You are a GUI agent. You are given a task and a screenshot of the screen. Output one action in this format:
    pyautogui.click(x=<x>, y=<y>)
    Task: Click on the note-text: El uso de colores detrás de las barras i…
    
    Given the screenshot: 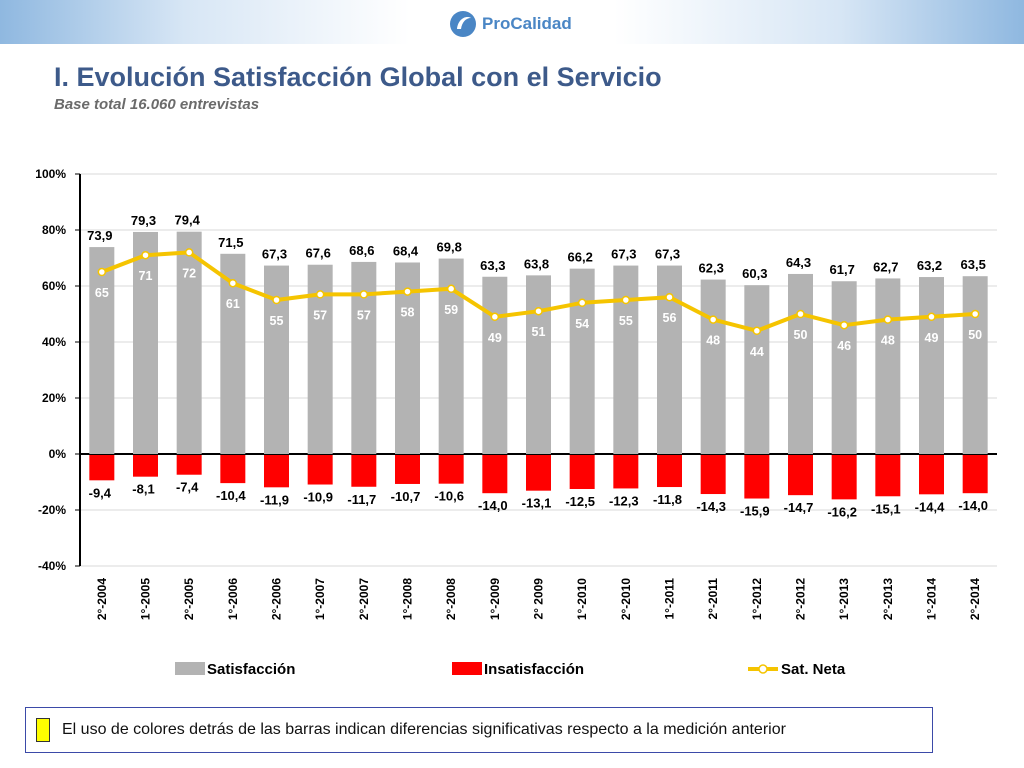 What is the action you would take?
    pyautogui.click(x=424, y=729)
    